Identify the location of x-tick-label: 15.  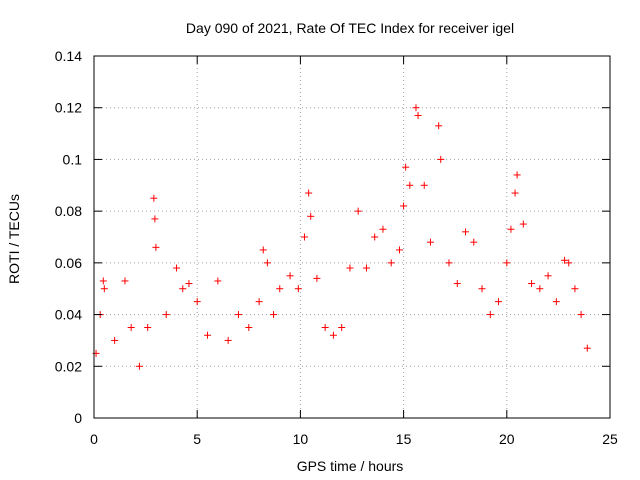
(404, 439).